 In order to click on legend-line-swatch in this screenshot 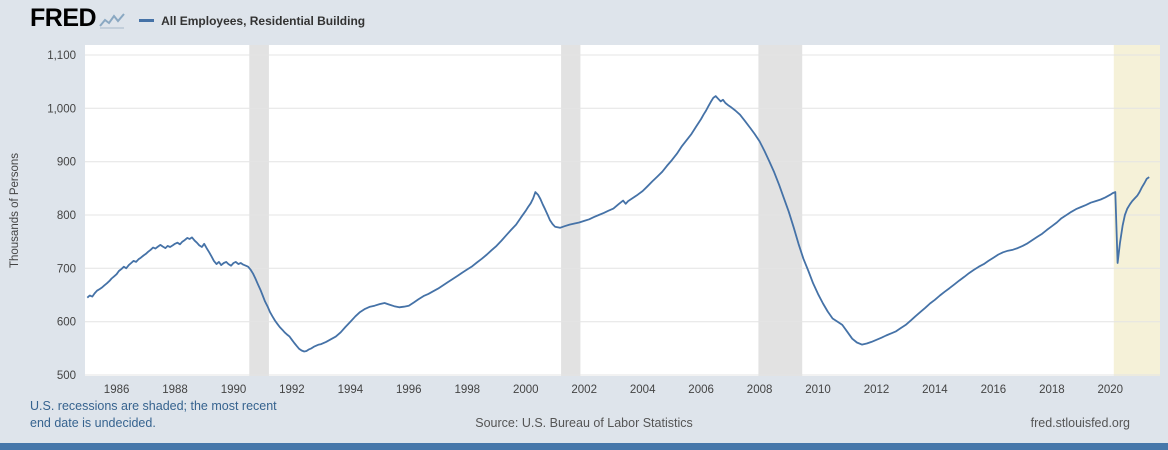, I will do `click(147, 20)`.